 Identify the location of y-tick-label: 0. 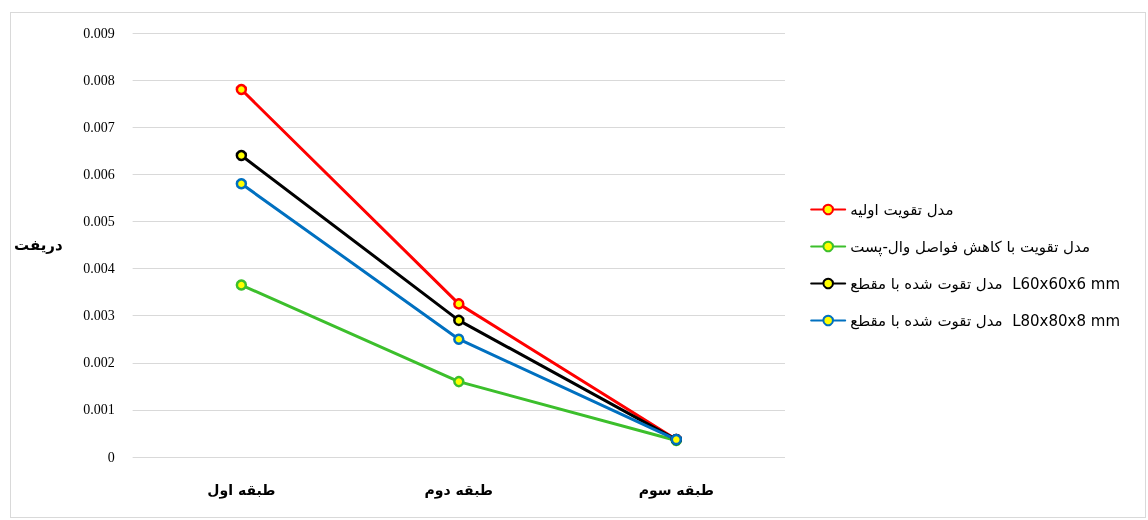
(111, 457).